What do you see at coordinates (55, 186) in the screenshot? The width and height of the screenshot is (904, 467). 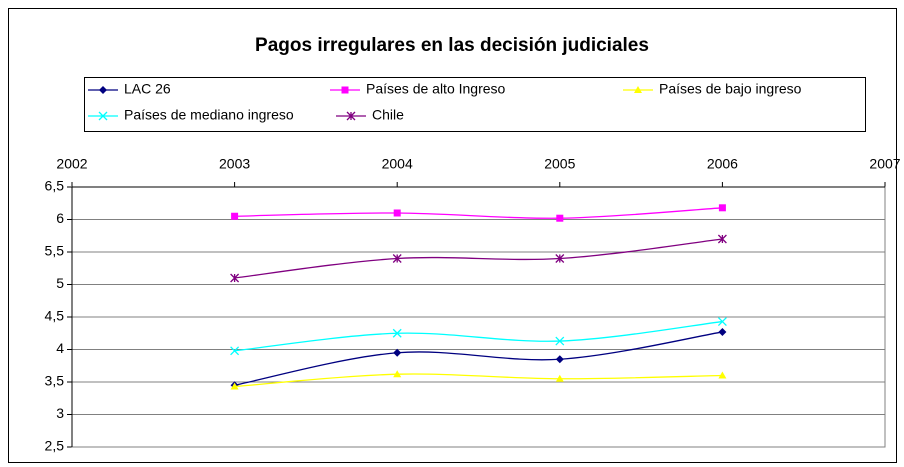 I see `y-tick-label: 6,5` at bounding box center [55, 186].